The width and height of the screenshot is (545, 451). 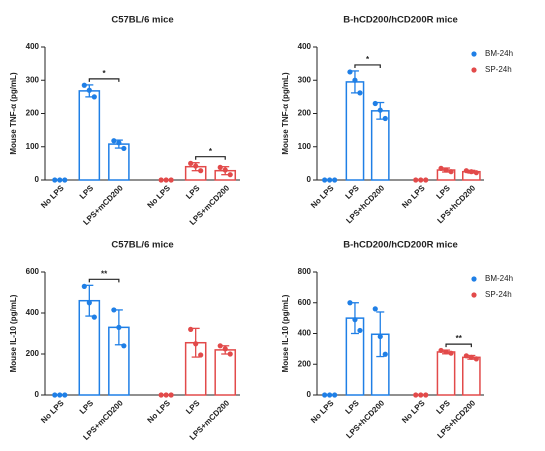 What do you see at coordinates (305, 333) in the screenshot?
I see `y-tick-label: 400` at bounding box center [305, 333].